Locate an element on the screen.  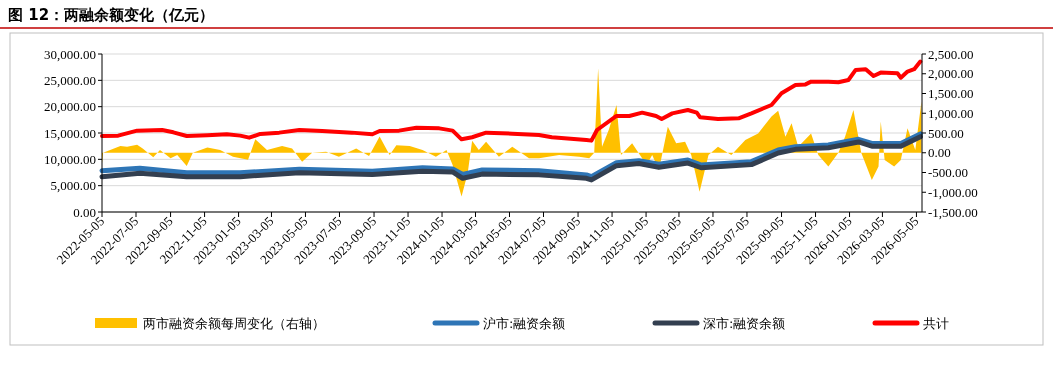
y2-tick-label: 2,000.00 is located at coordinates (951, 74).